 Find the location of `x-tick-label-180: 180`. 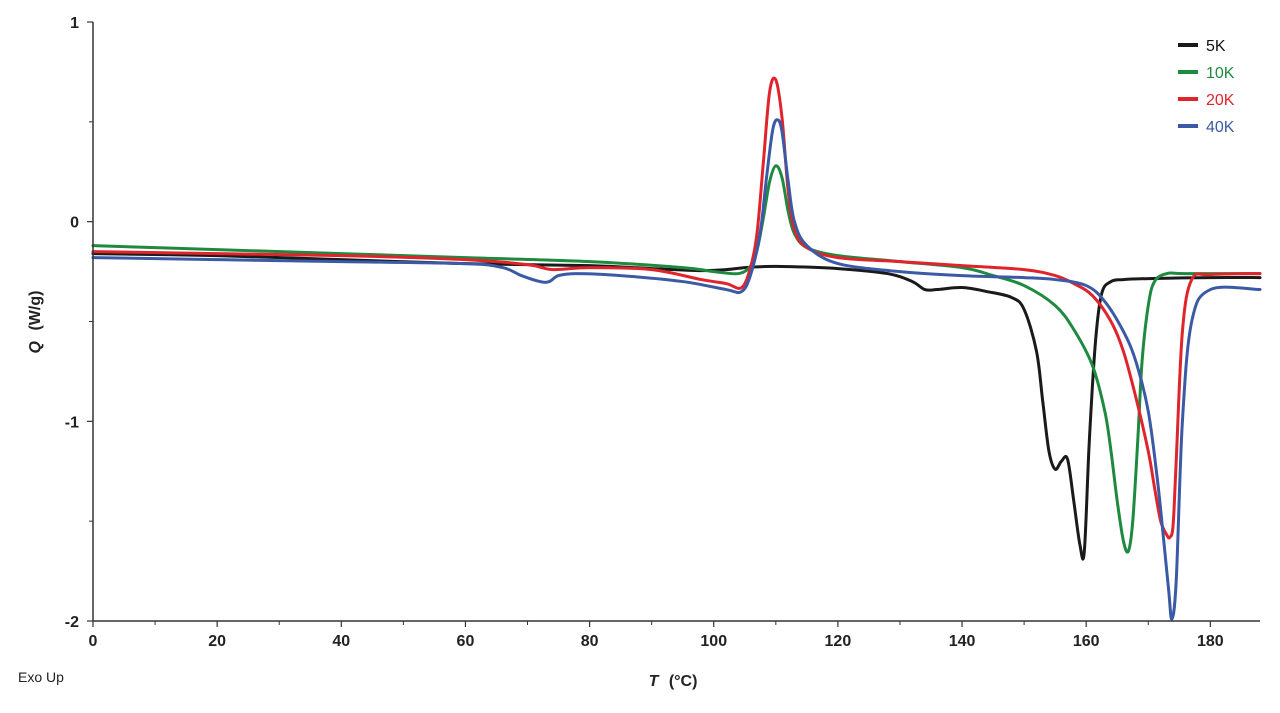

x-tick-label-180: 180 is located at coordinates (1210, 641).